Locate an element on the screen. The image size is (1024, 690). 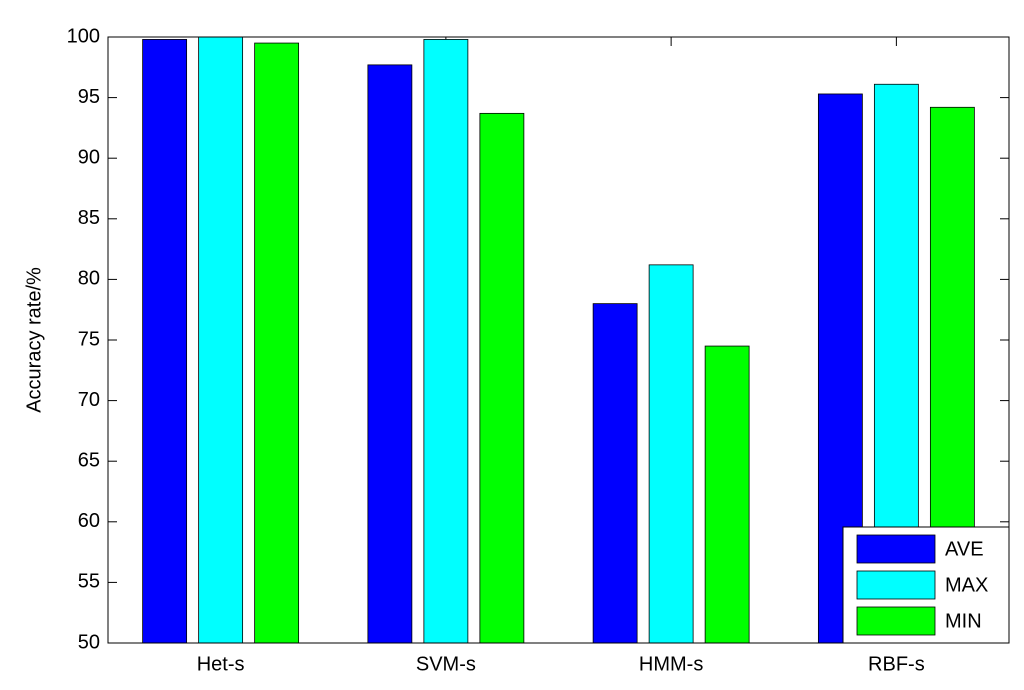
y-tick-label: 100 is located at coordinates (83, 36).